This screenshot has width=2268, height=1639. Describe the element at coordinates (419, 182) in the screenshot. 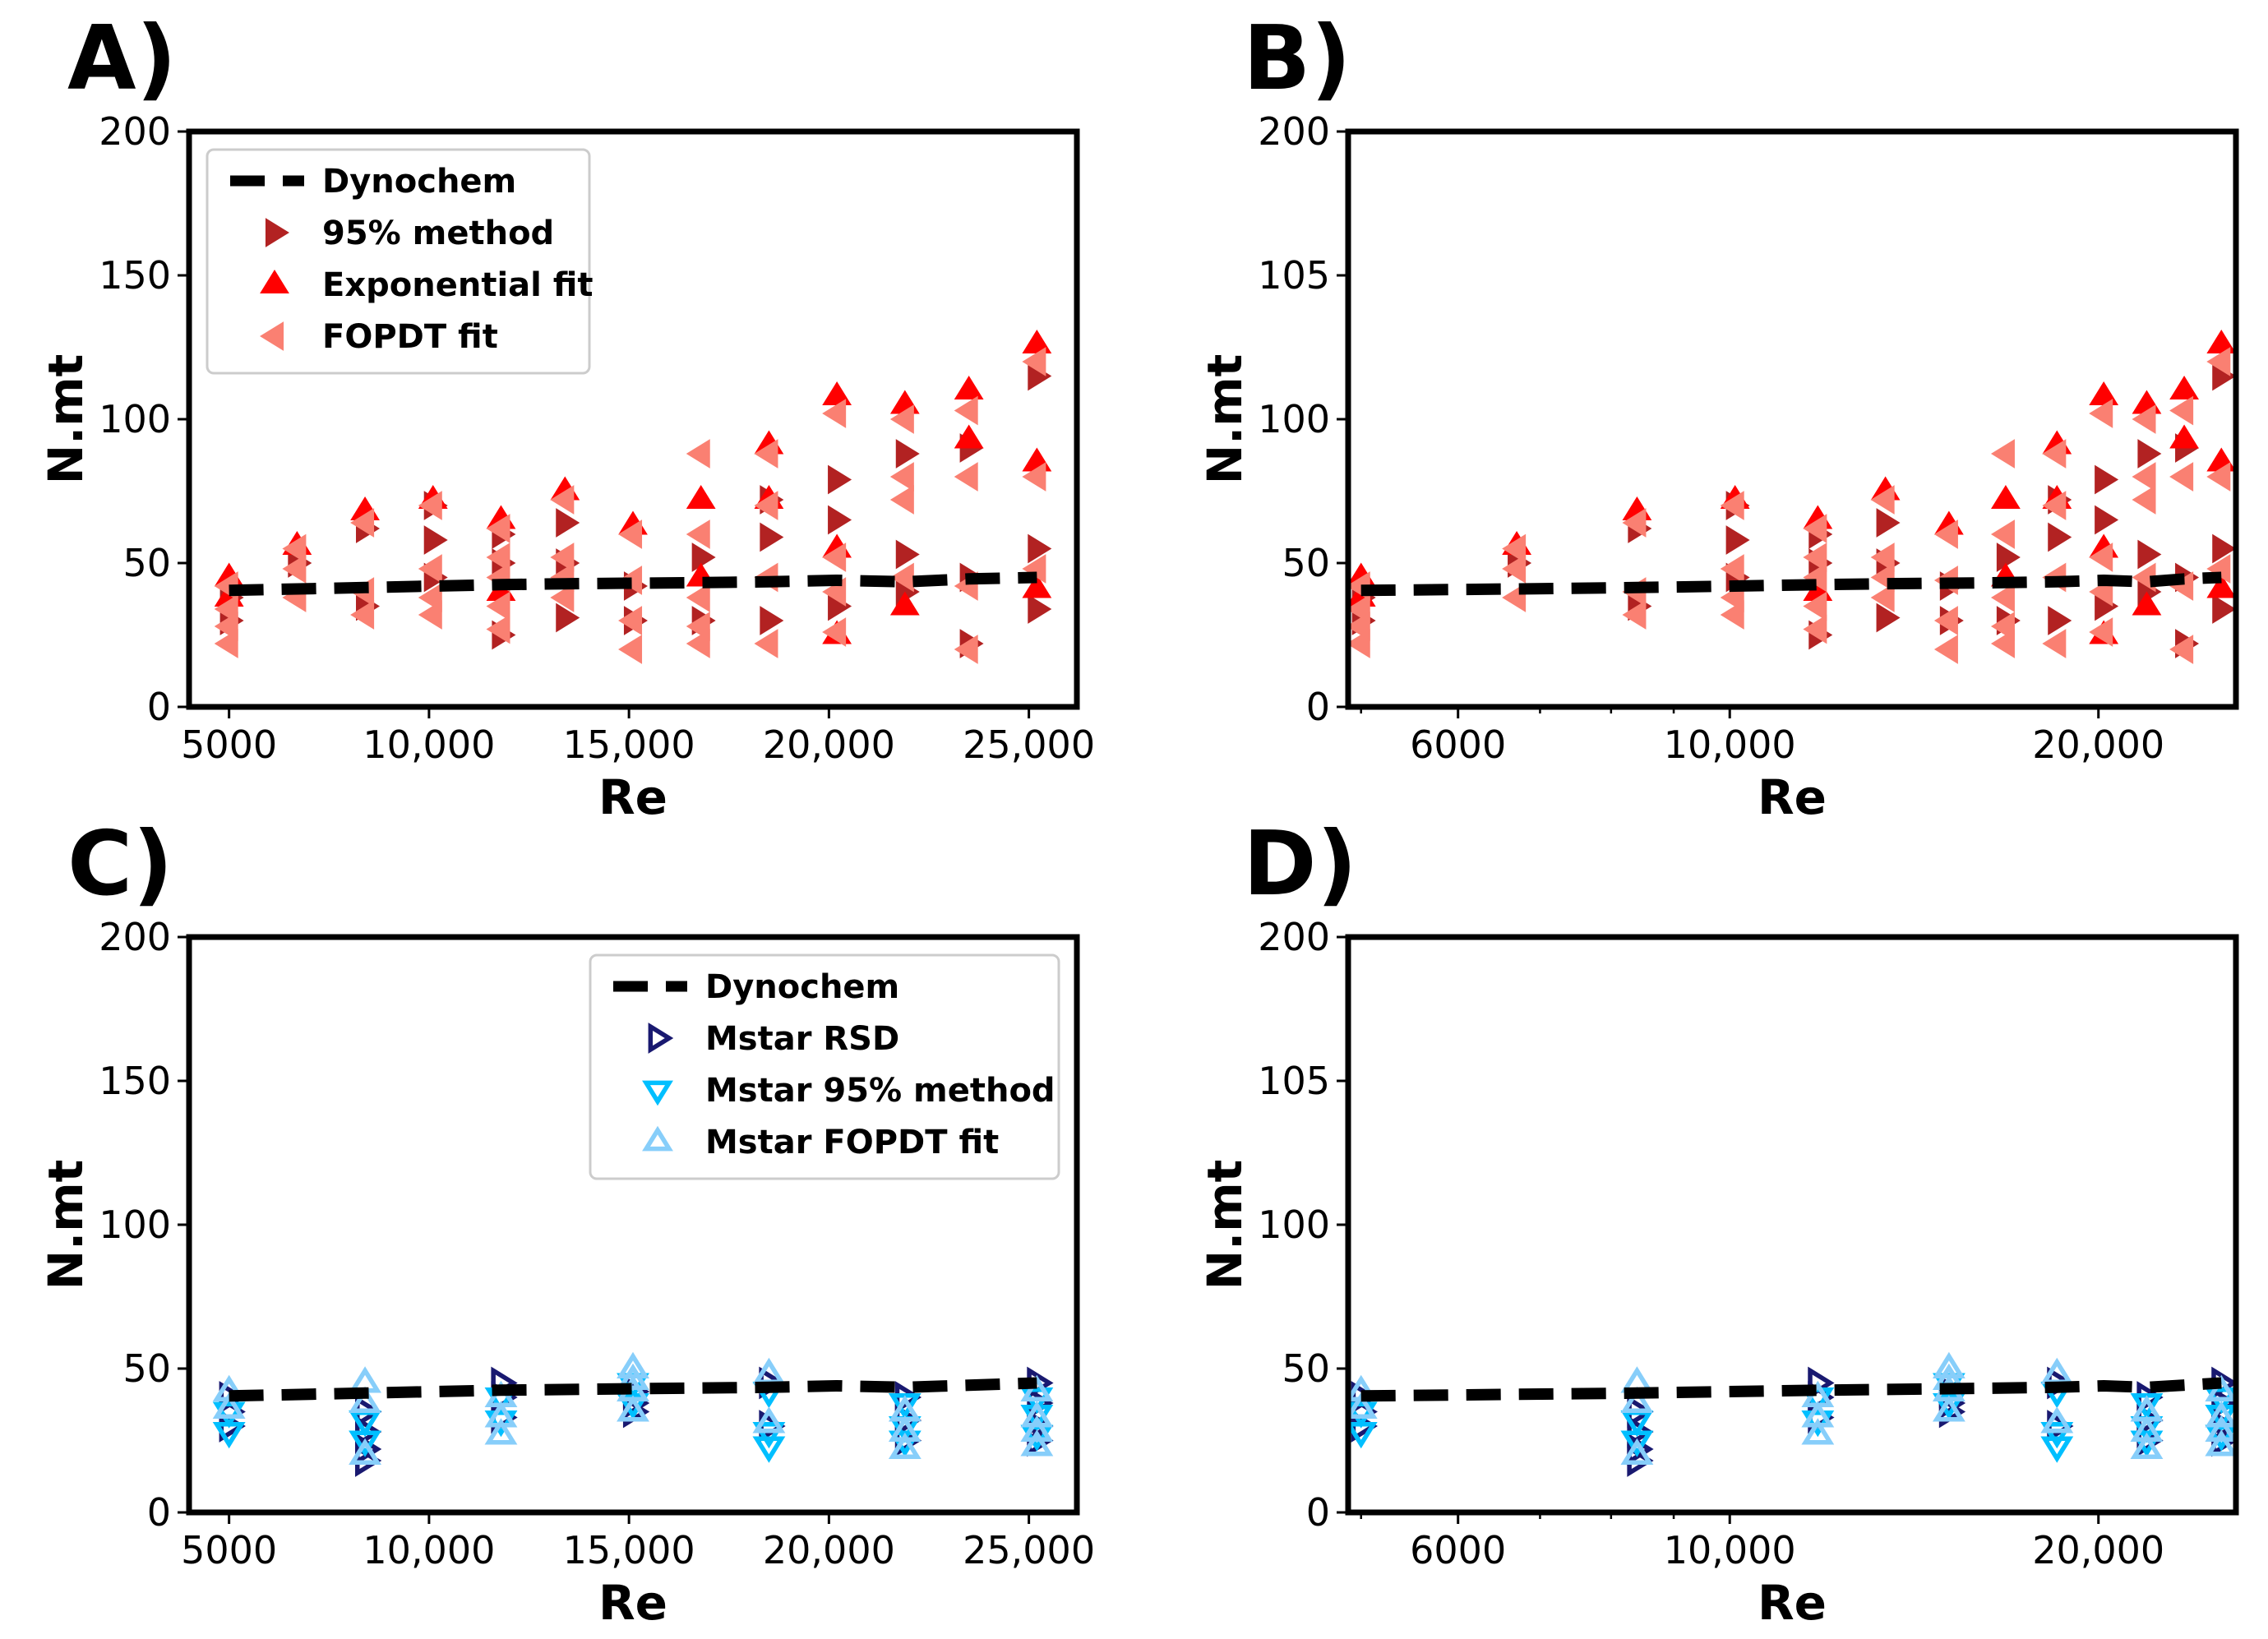

I see `legend-label: Dynochem` at that location.